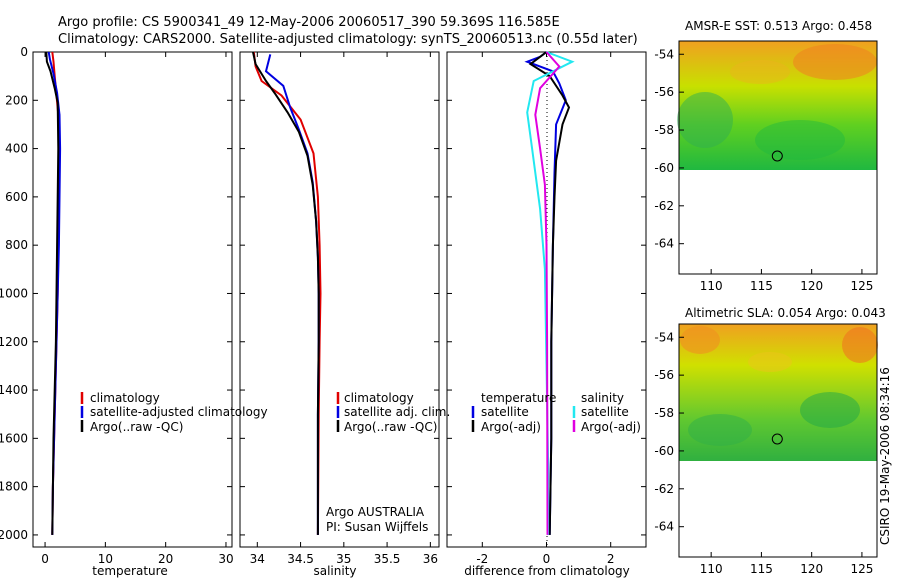 Image resolution: width=900 pixels, height=580 pixels. I want to click on sst-ticks: 110 115 120 125 -54 -56 -58 -60 -62 -64, so click(763, 170).